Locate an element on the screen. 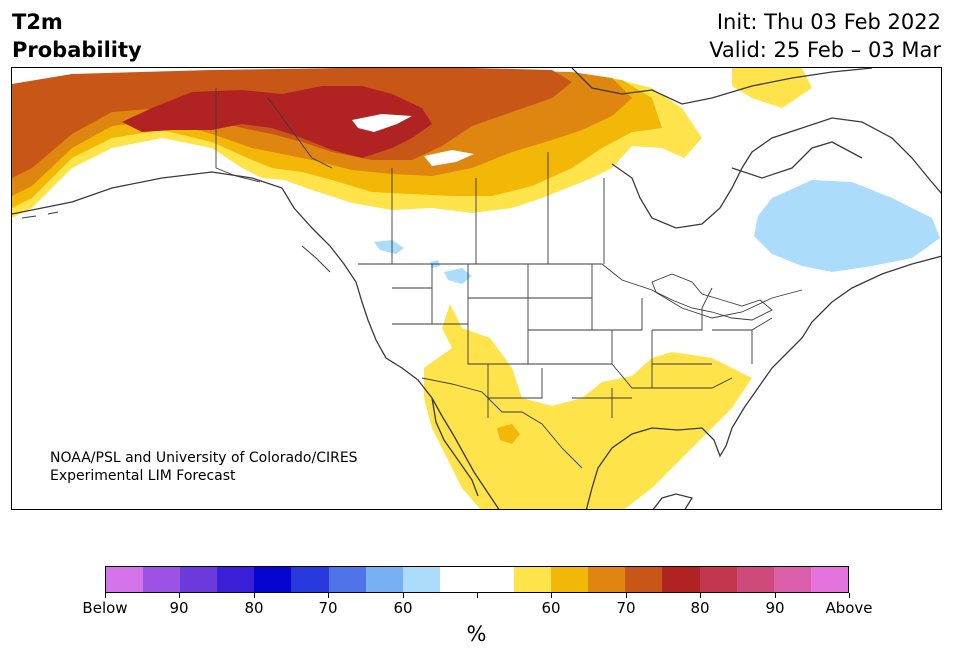 The width and height of the screenshot is (953, 659). colorbar-ticks: Below 90 80 70 60 60 70 80 90 Above is located at coordinates (477, 608).